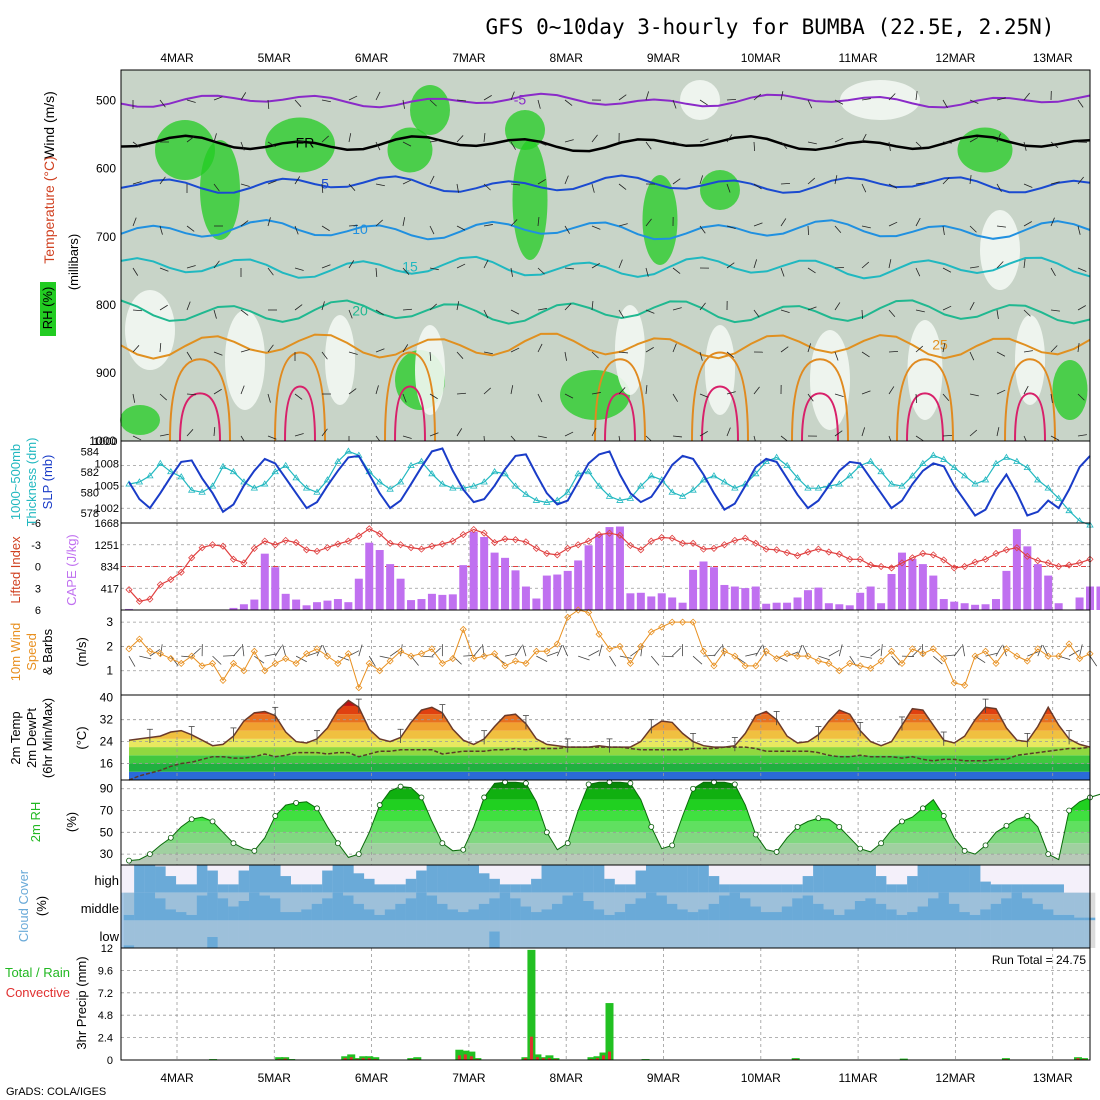 The width and height of the screenshot is (1100, 1100). I want to click on temp2m-panel: 40 32 24 16, so click(595, 736).